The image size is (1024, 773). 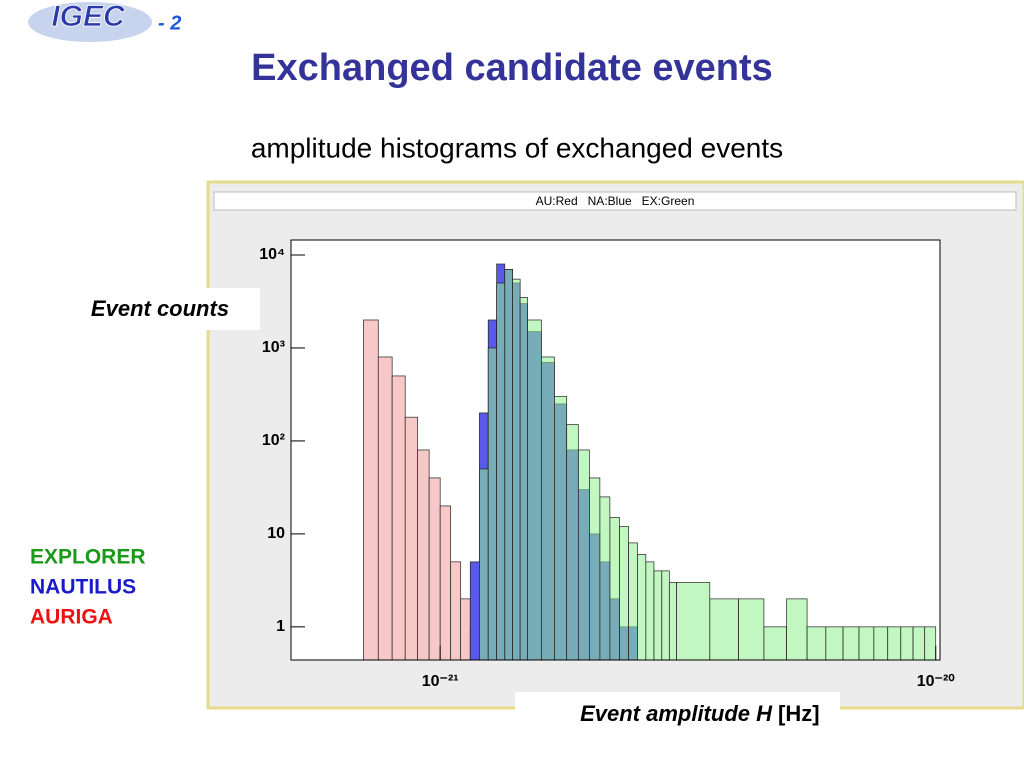 I want to click on chart-title: AU:Red NA:Blue EX:Green, so click(x=615, y=201).